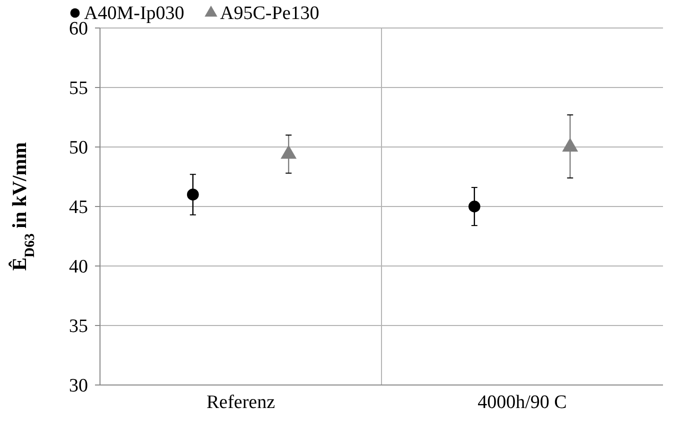  I want to click on y-tick-label: 30, so click(78, 386).